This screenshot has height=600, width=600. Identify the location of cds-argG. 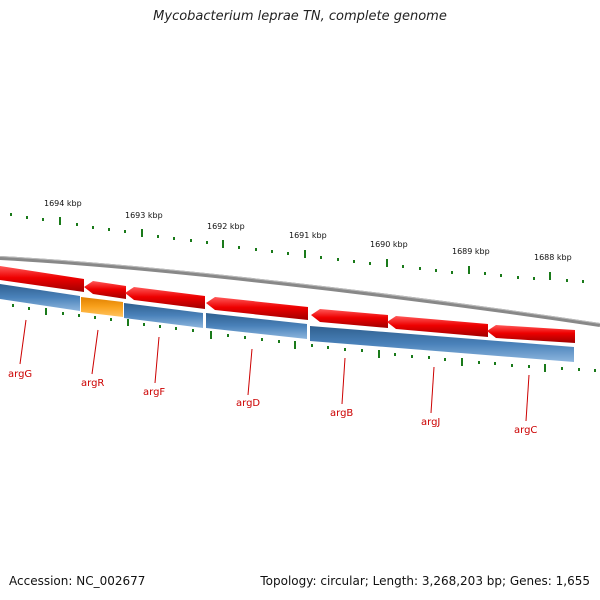
(42, 279).